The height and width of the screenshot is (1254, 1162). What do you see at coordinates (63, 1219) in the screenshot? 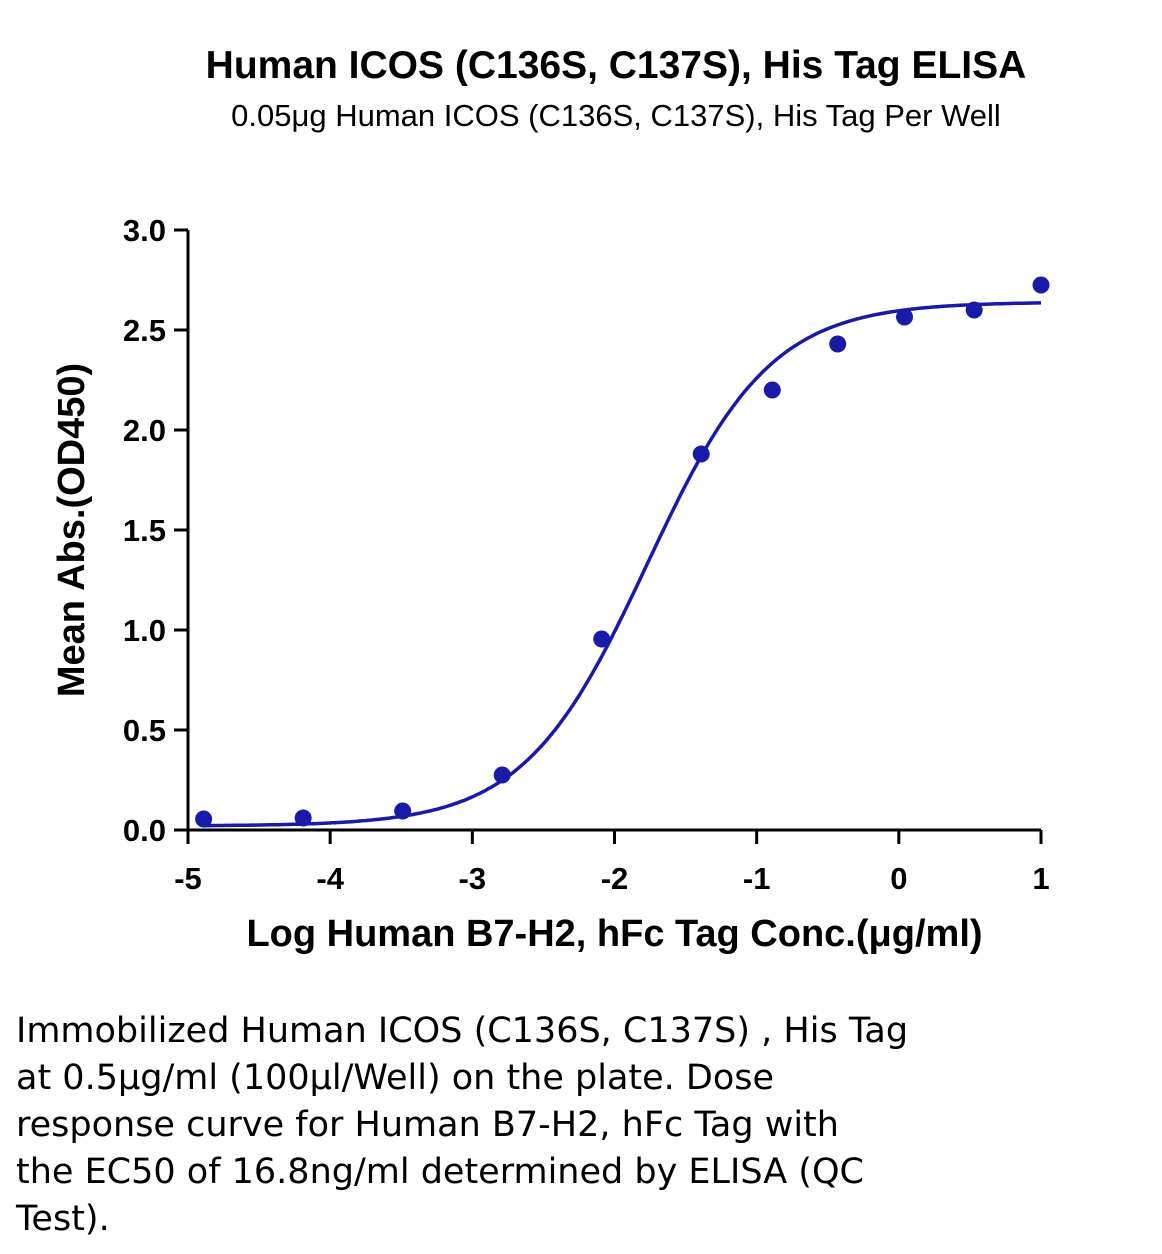
I see `caption-line: Test).` at bounding box center [63, 1219].